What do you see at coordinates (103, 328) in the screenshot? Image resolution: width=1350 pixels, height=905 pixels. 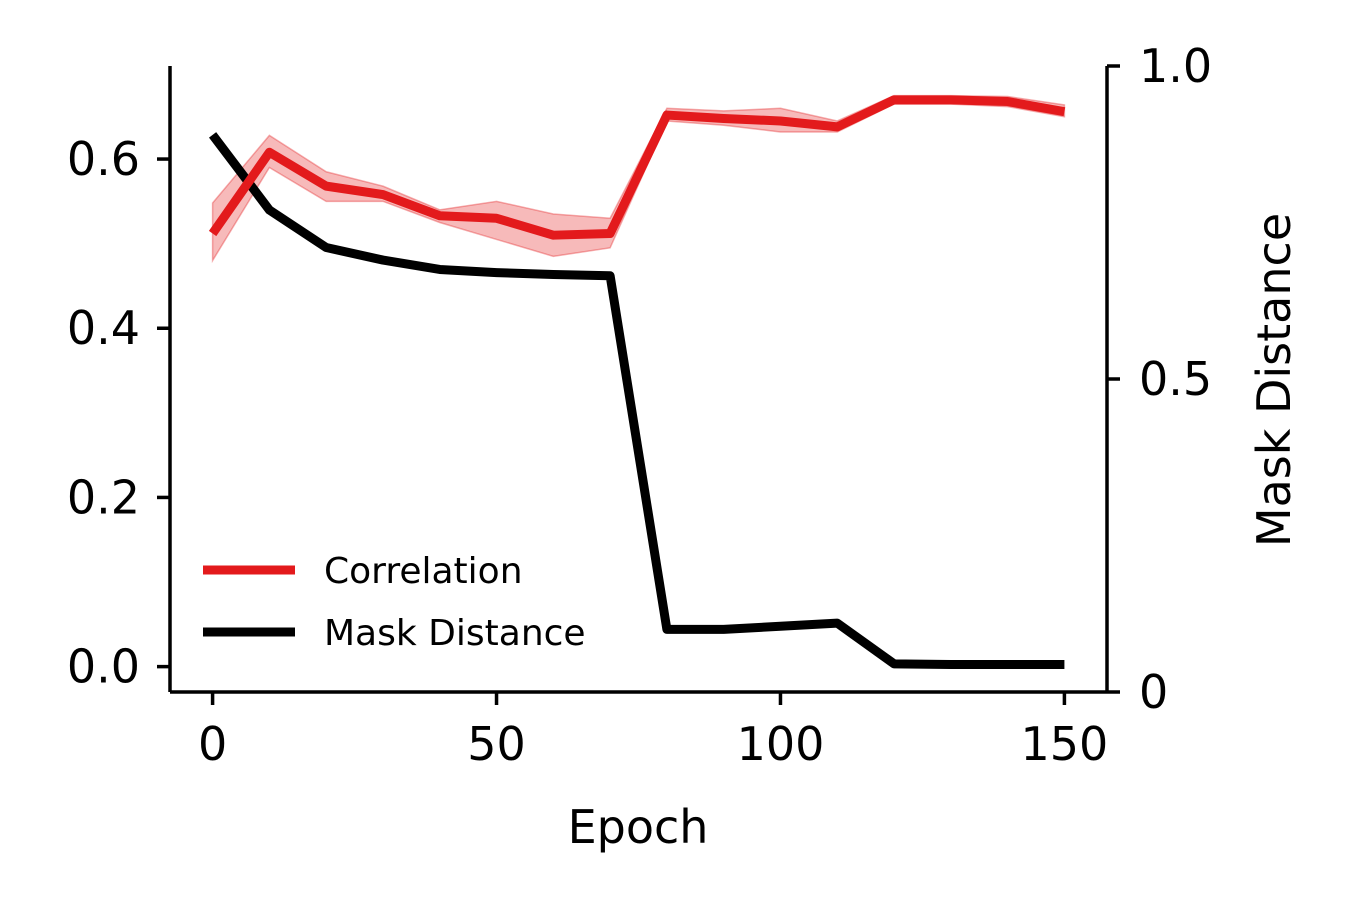 I see `left-y-tick-label: 0.4` at bounding box center [103, 328].